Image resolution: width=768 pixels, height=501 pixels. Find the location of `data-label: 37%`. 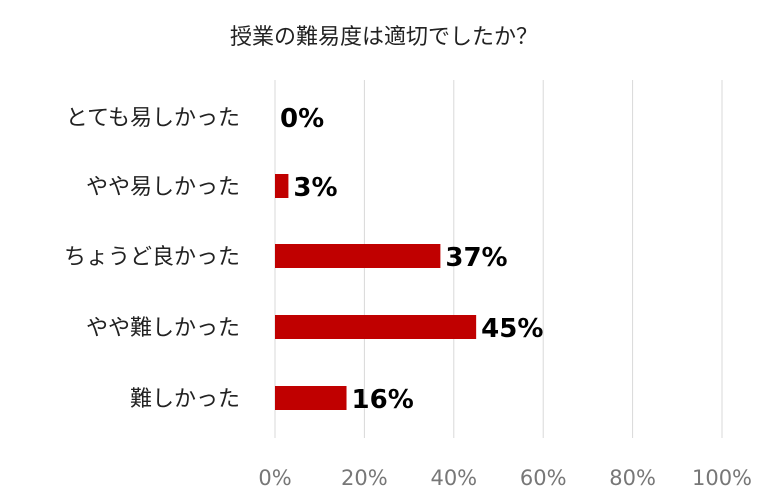

data-label: 37% is located at coordinates (476, 258).